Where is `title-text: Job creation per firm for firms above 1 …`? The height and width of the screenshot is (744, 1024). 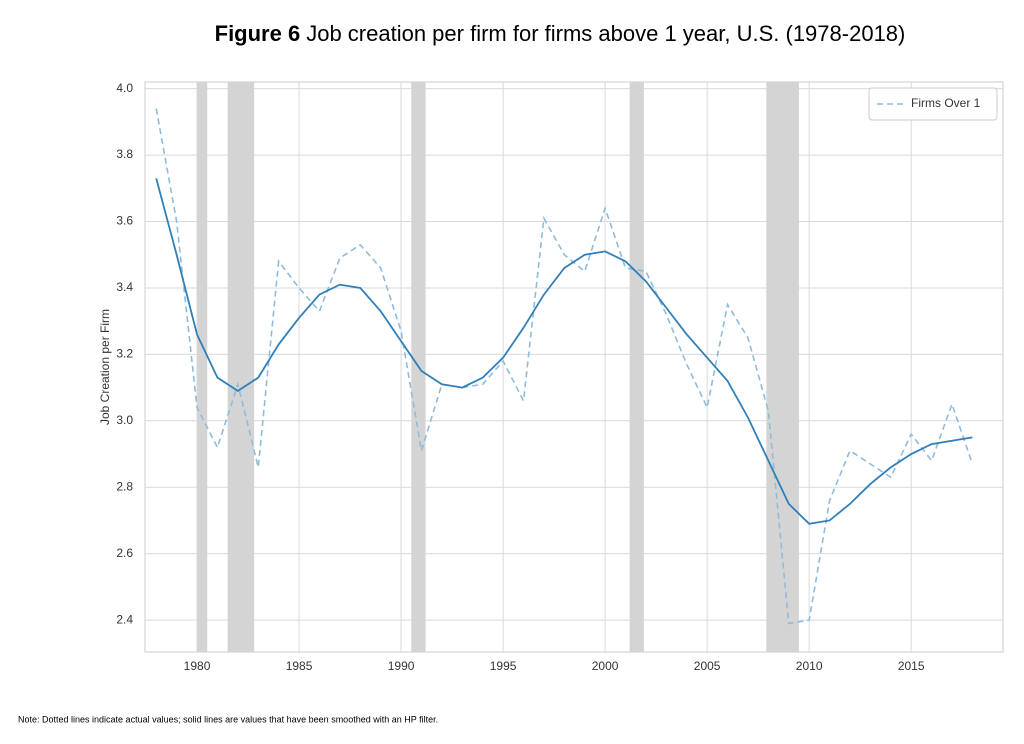
title-text: Job creation per firm for firms above 1 … is located at coordinates (605, 33).